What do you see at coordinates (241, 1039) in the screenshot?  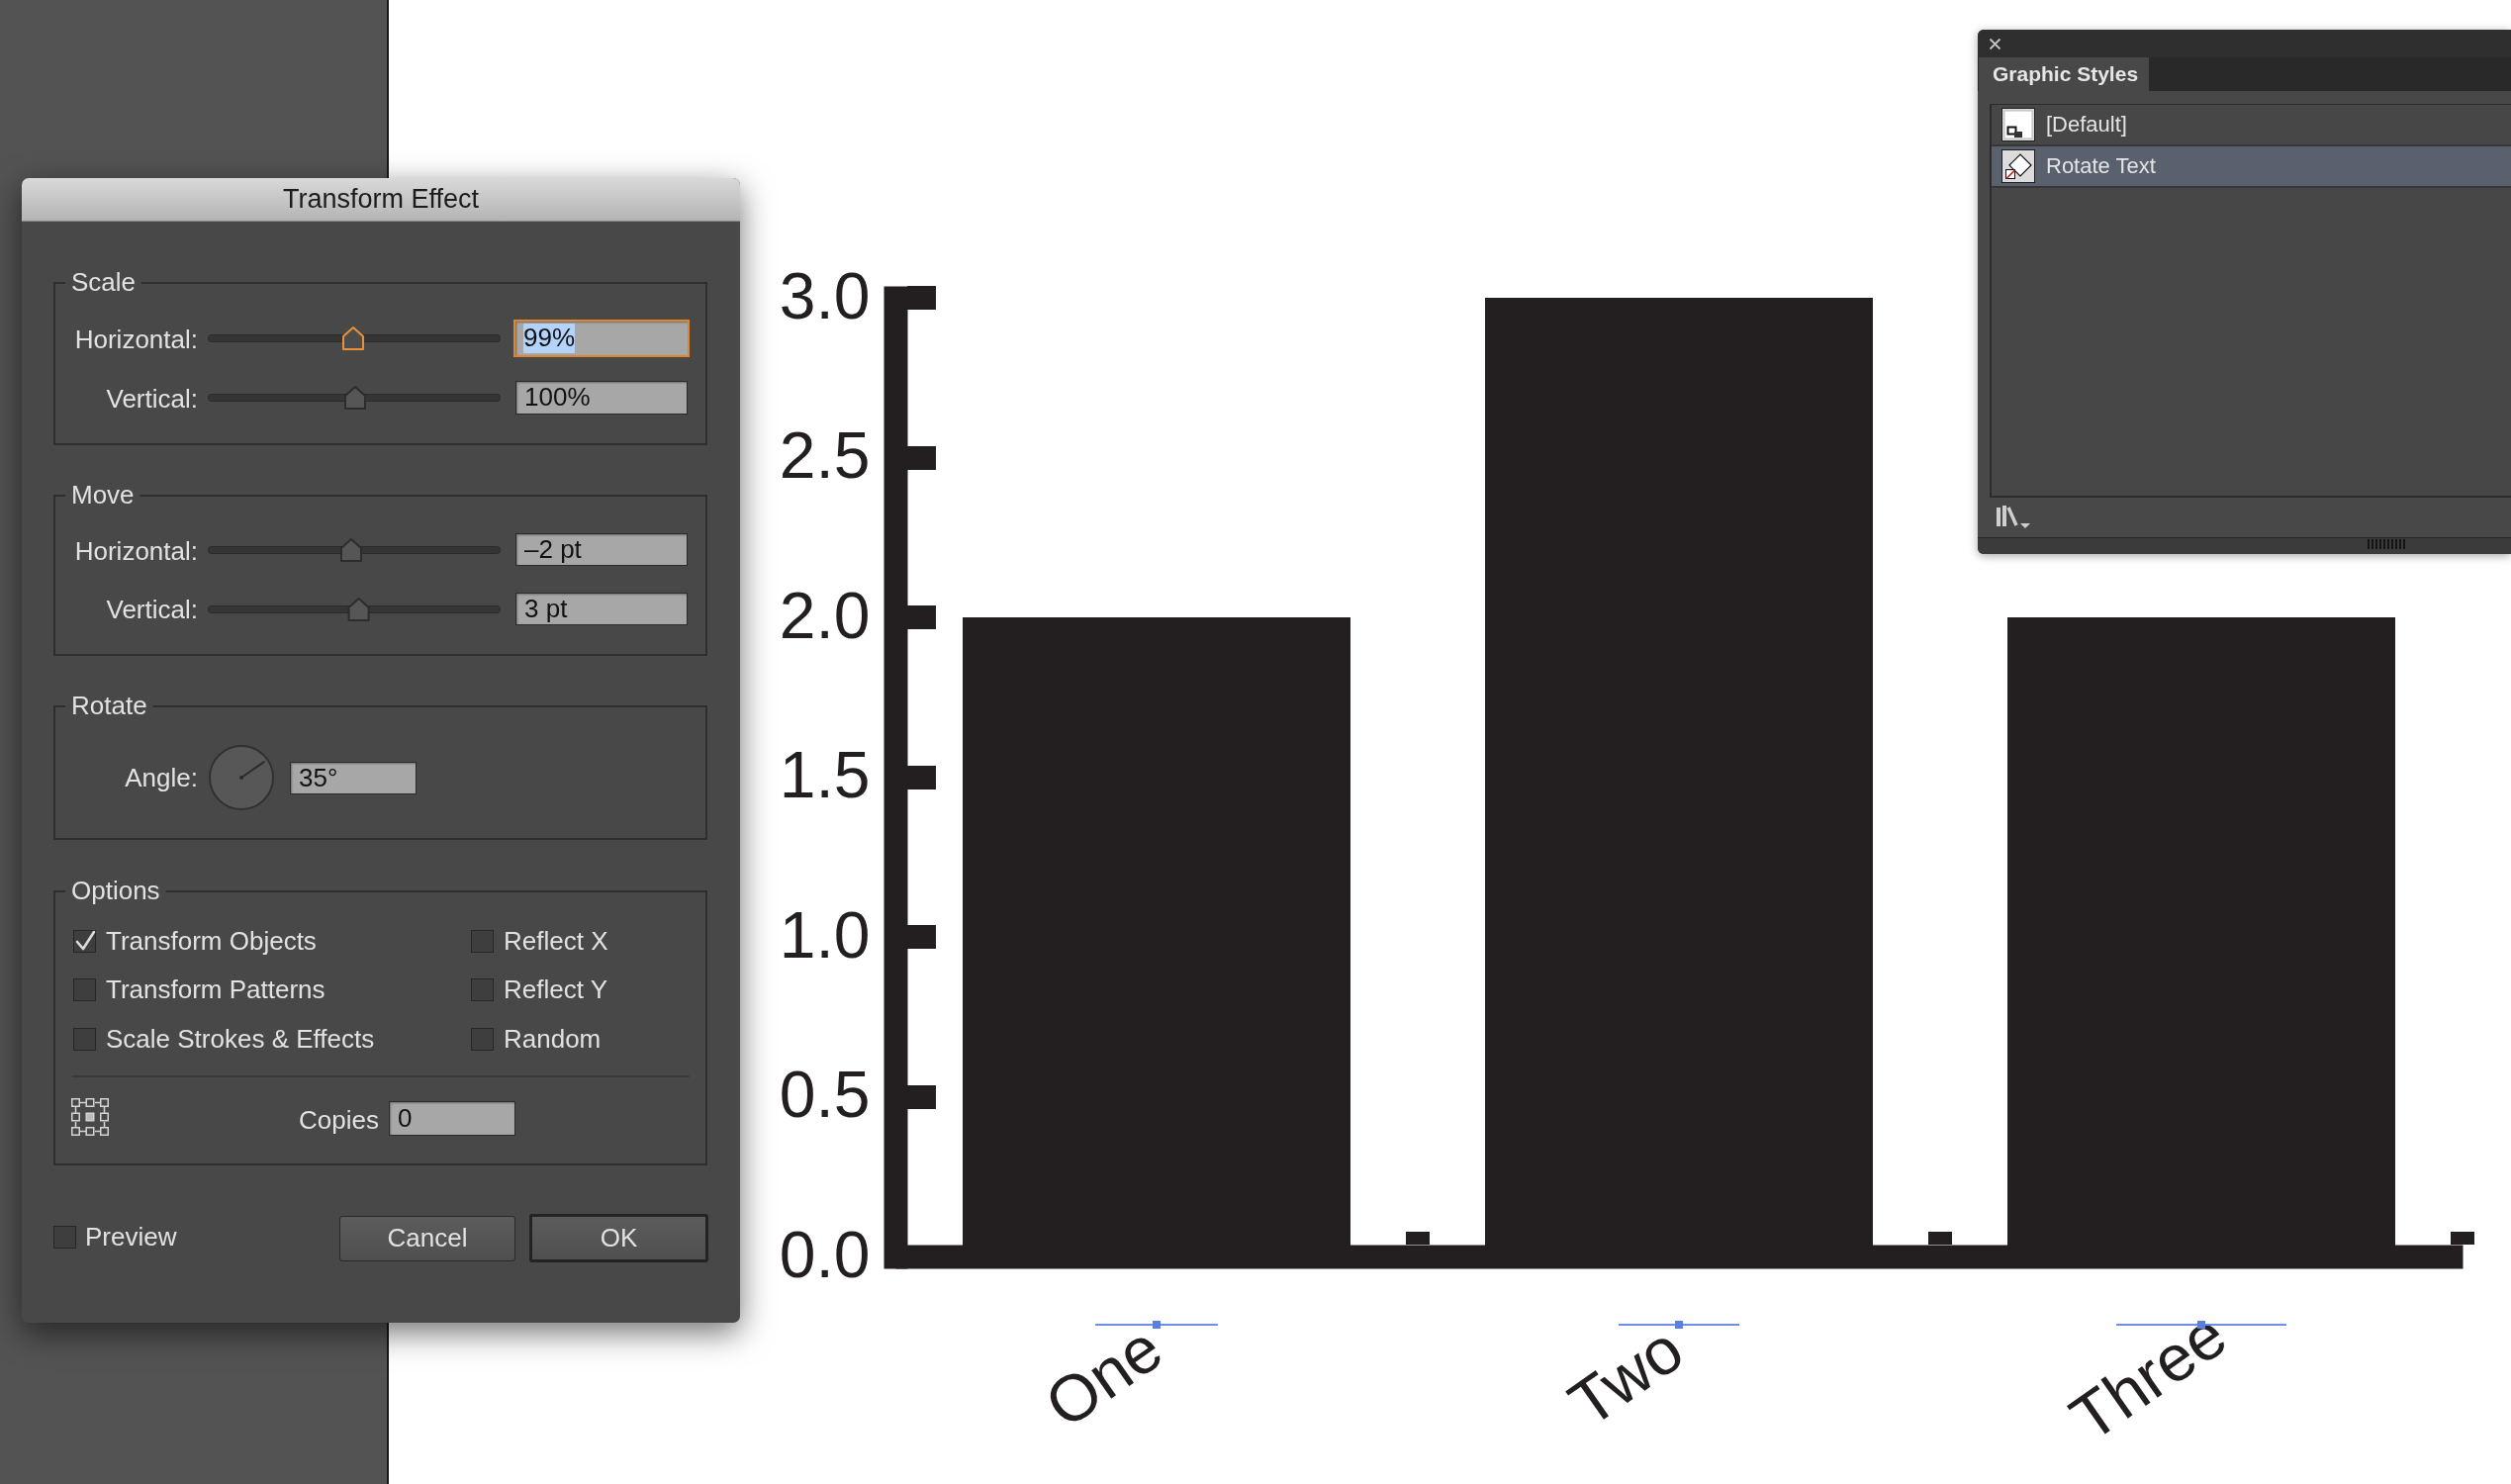 I see `text: Scale Strokes & Effects` at bounding box center [241, 1039].